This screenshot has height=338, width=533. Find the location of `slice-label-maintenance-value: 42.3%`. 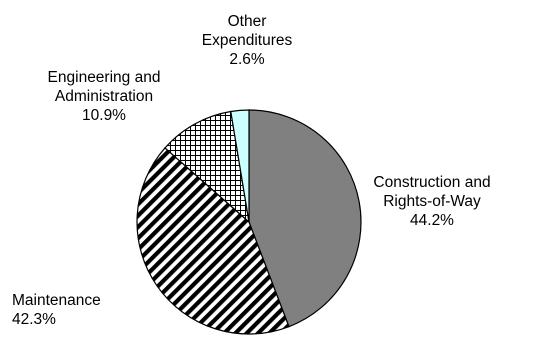

slice-label-maintenance-value: 42.3% is located at coordinates (34, 319).